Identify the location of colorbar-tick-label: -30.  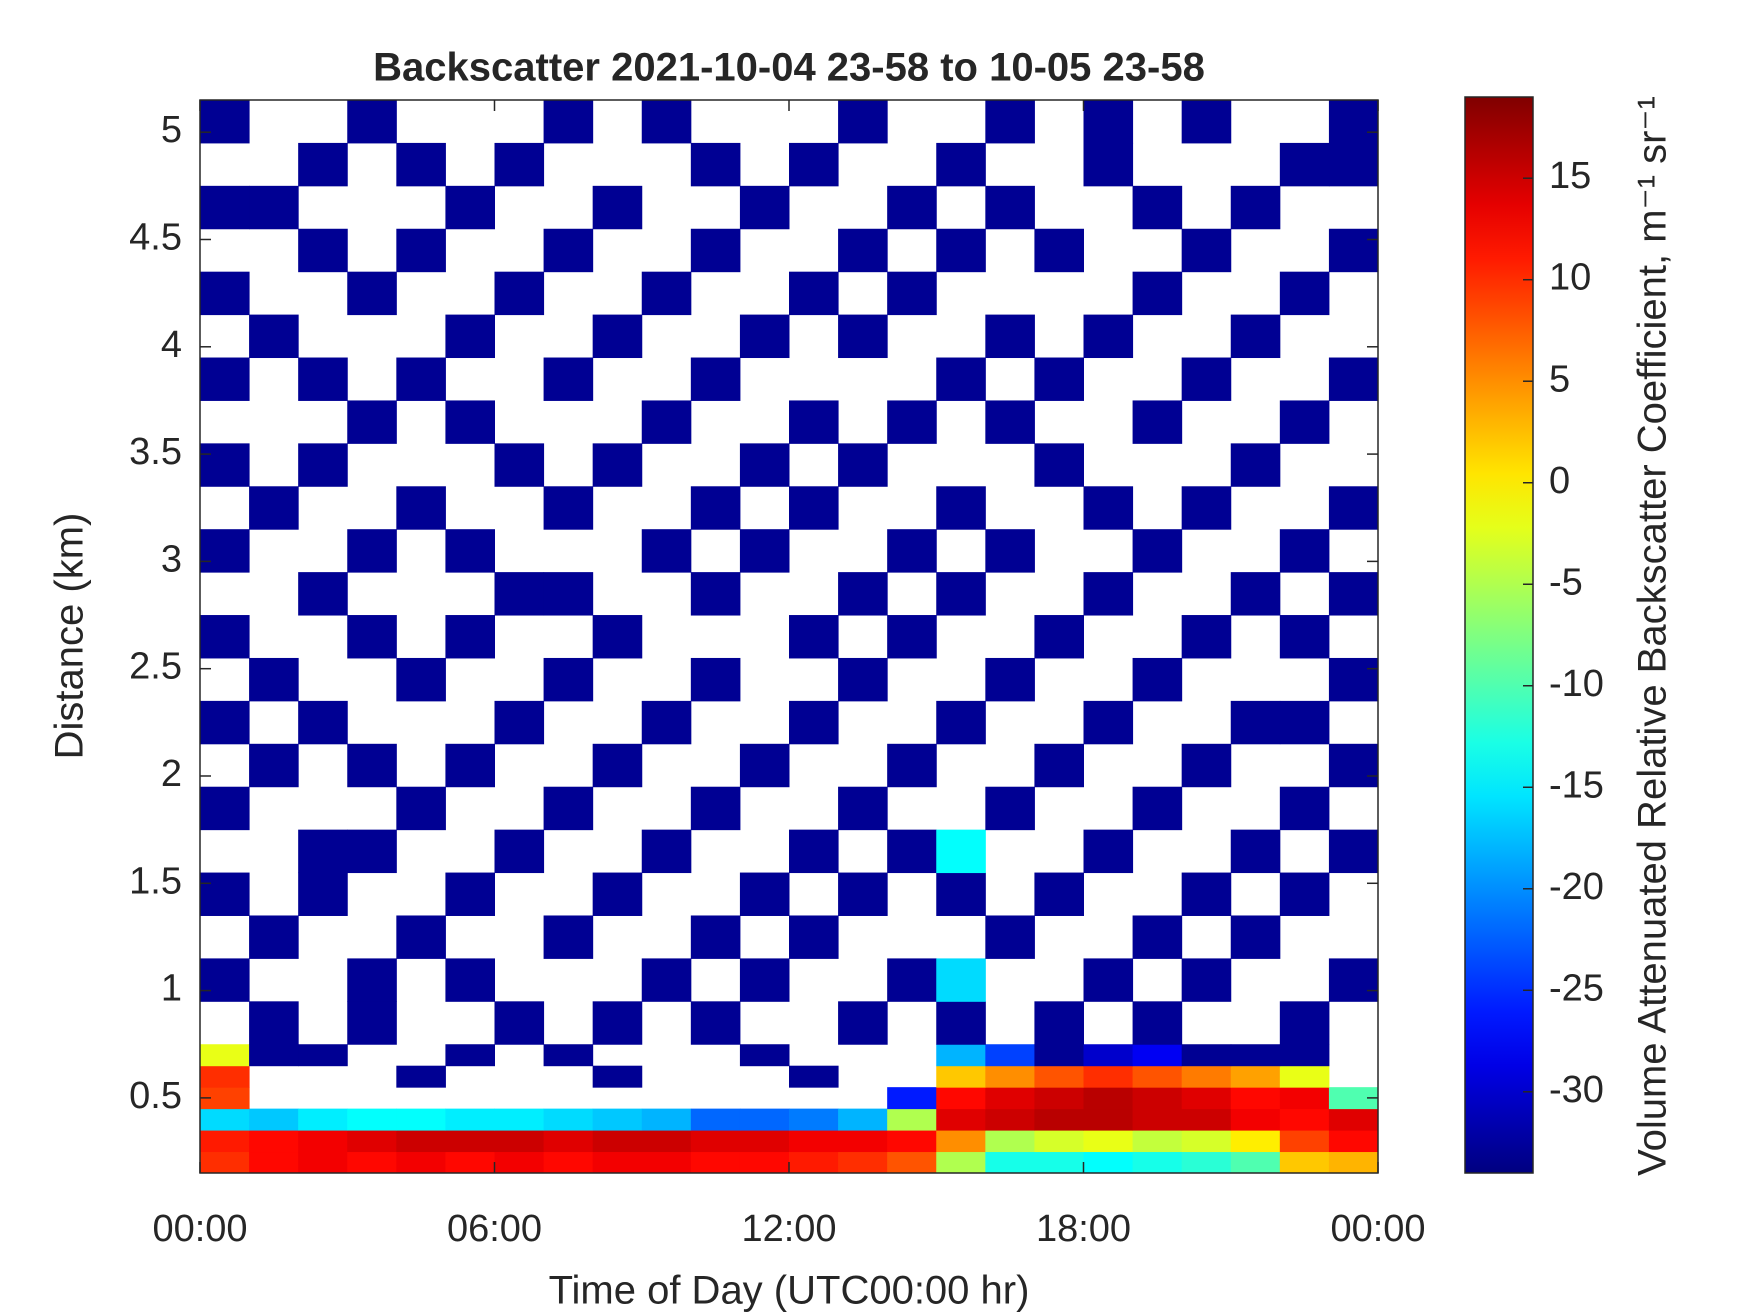
(1576, 1090).